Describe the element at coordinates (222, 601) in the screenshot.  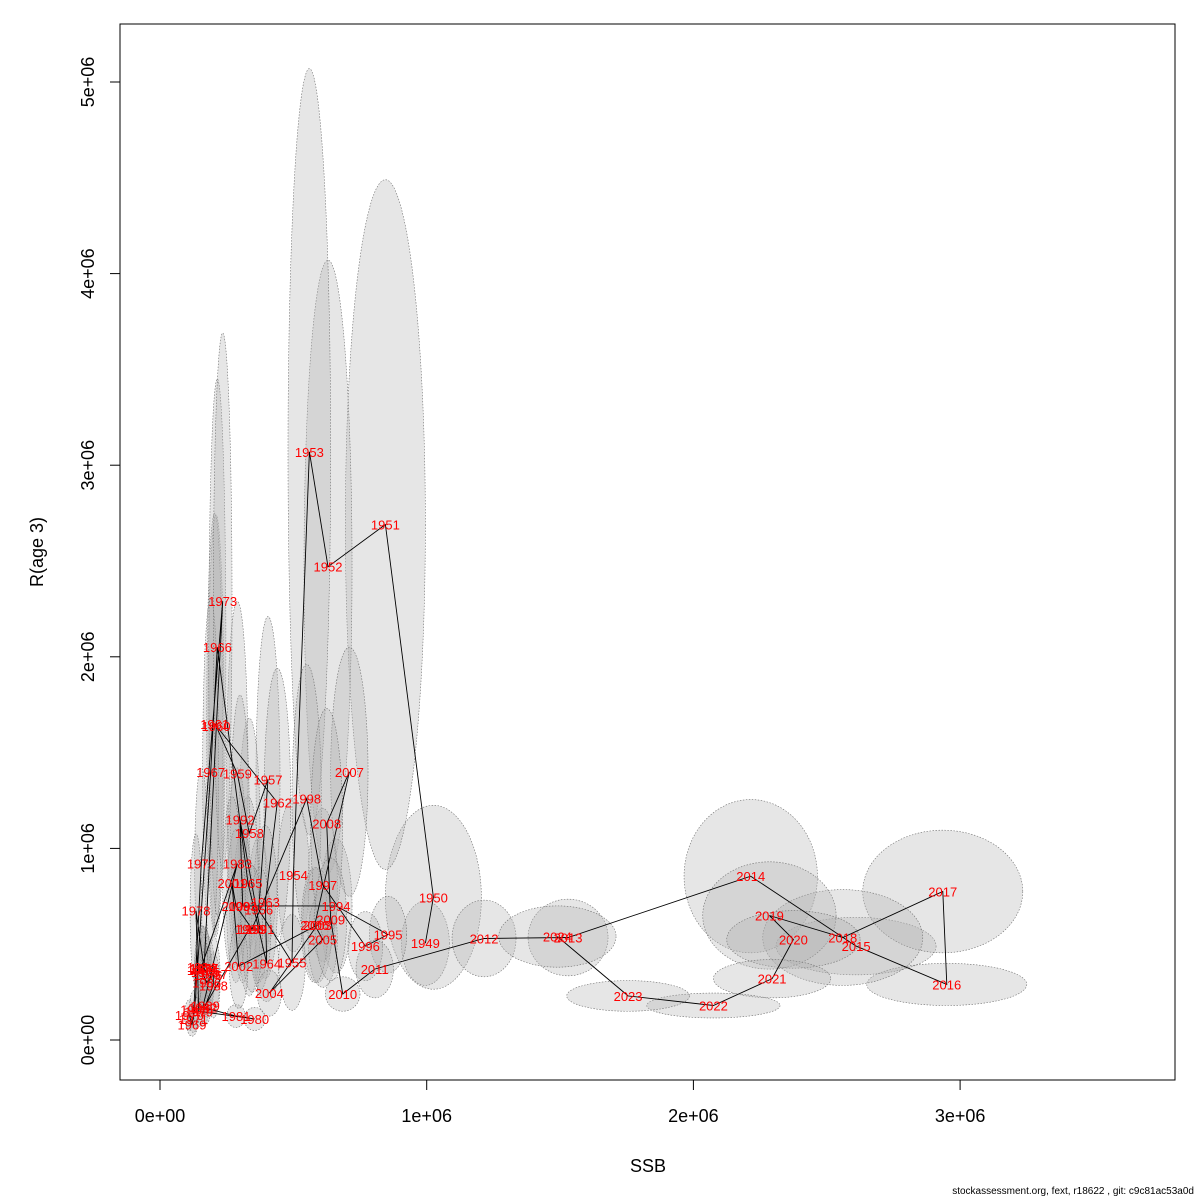
I see `year-label-1973: 1973` at that location.